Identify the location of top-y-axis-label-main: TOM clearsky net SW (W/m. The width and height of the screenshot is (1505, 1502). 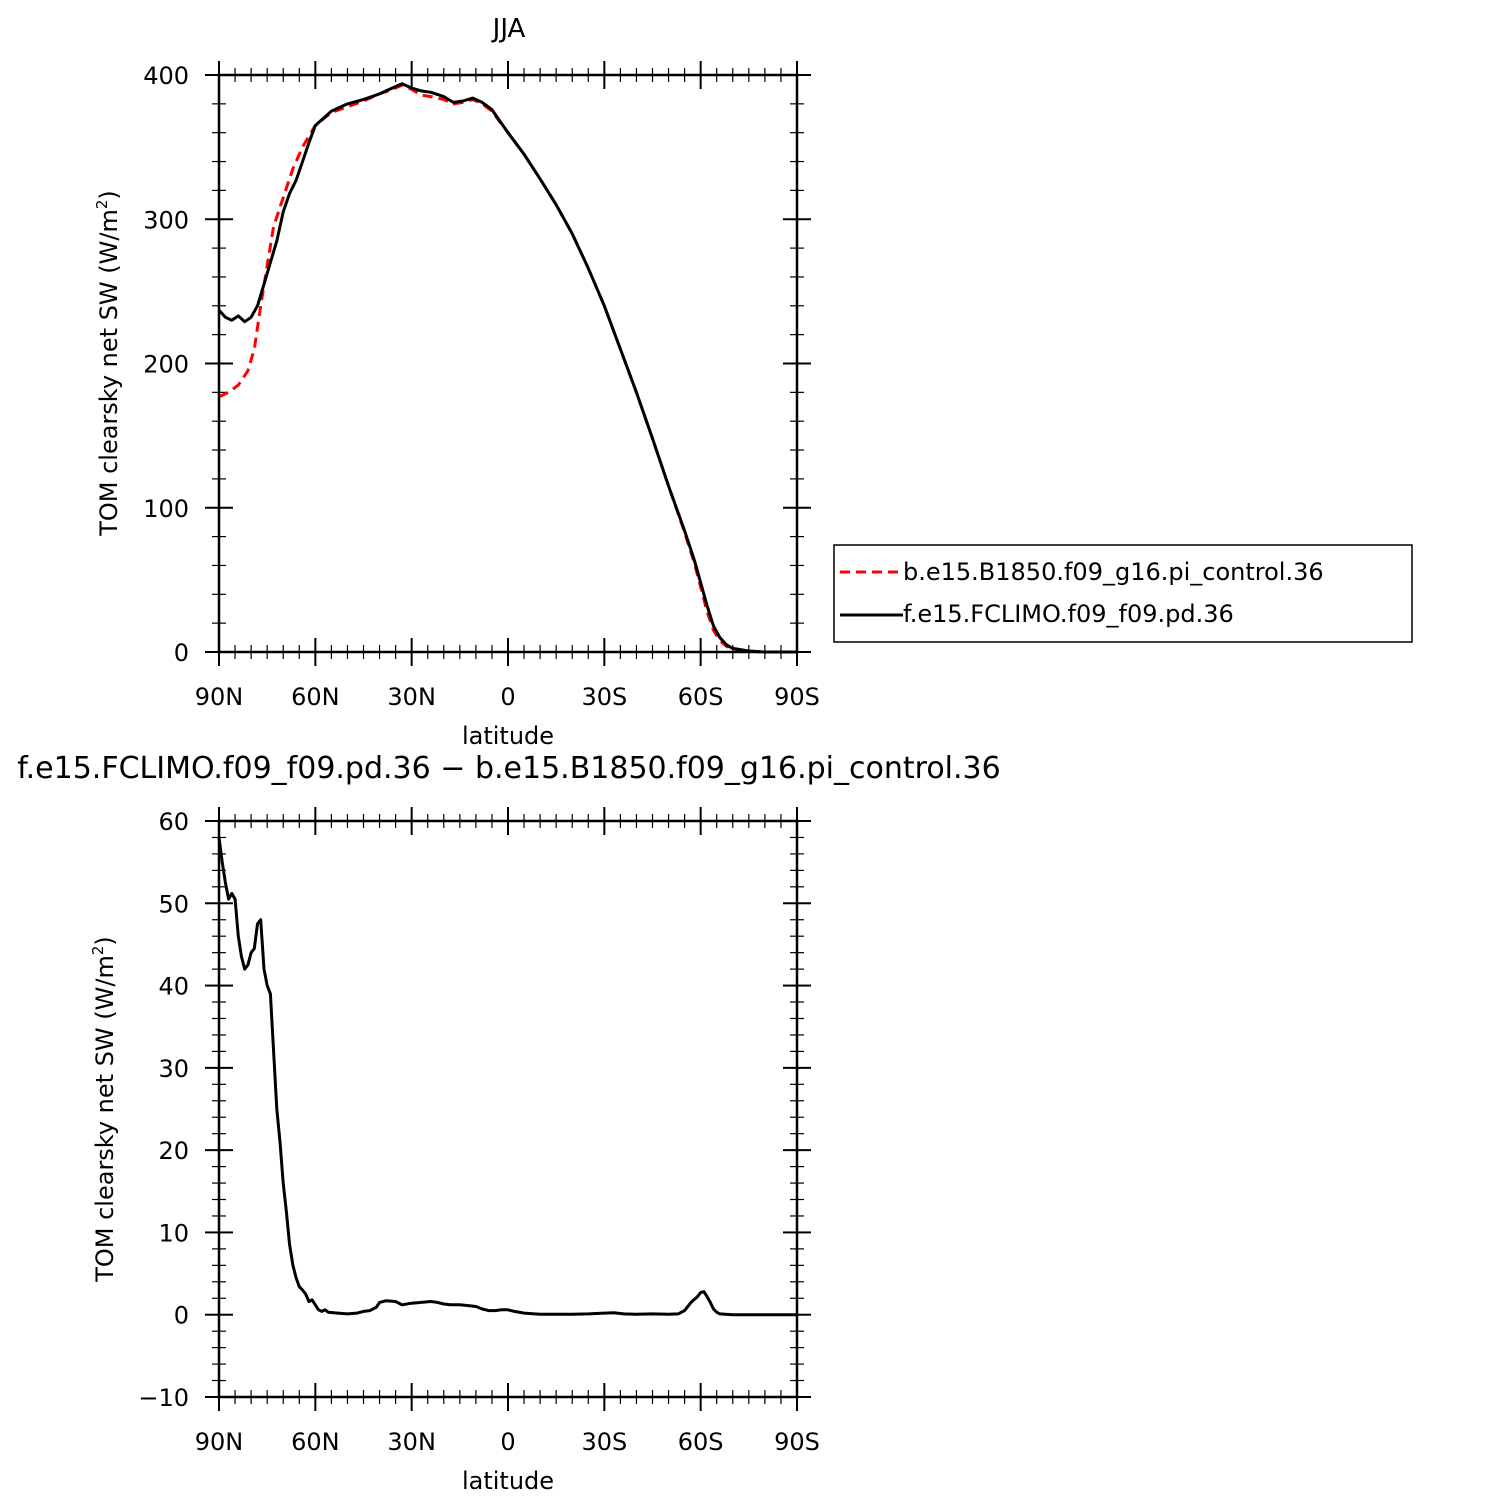
(109, 373).